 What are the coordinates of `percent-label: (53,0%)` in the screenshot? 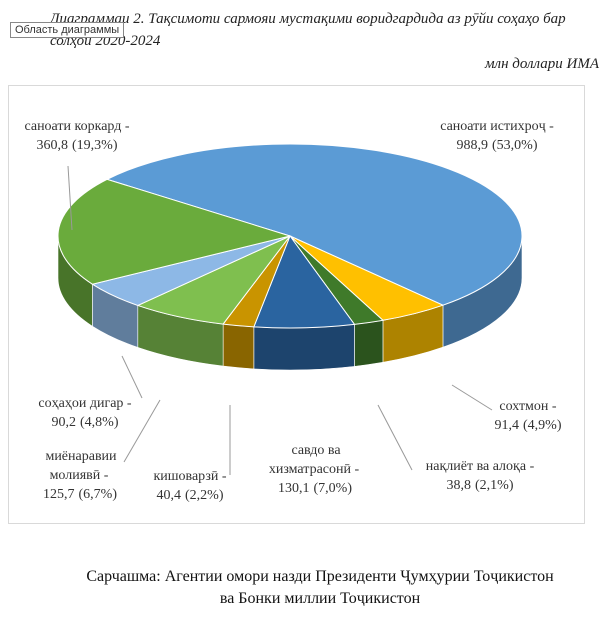 It's located at (515, 145).